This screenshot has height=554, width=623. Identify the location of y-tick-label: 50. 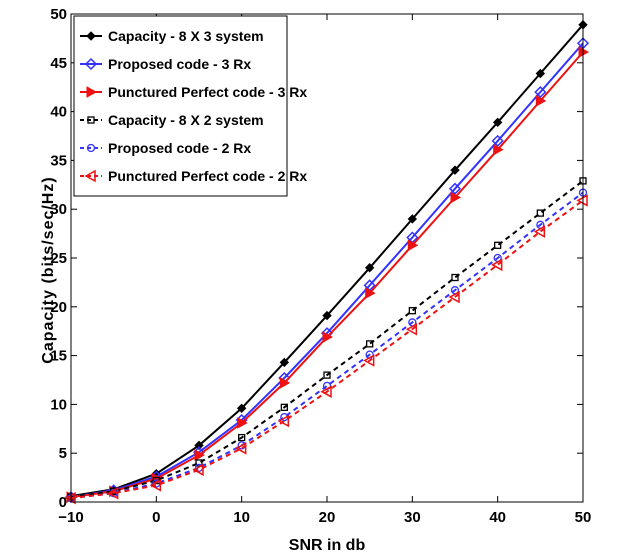
(58, 14).